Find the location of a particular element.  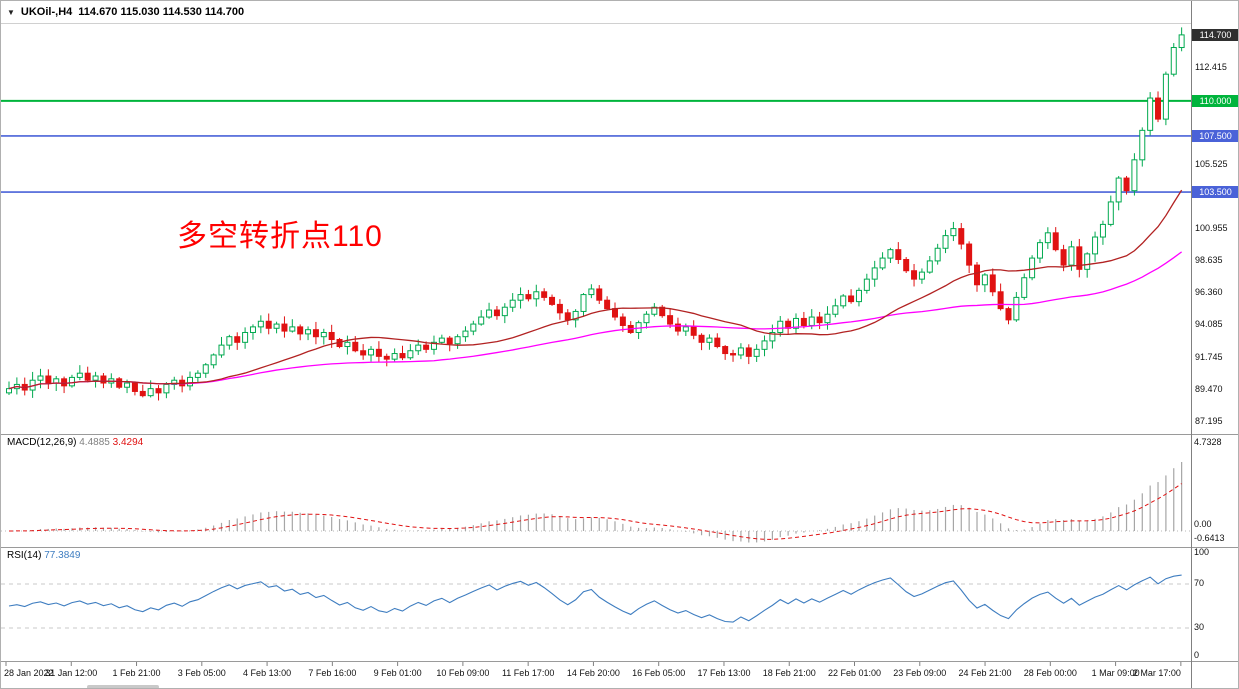

price-axis-label: 100.955 is located at coordinates (1211, 227).